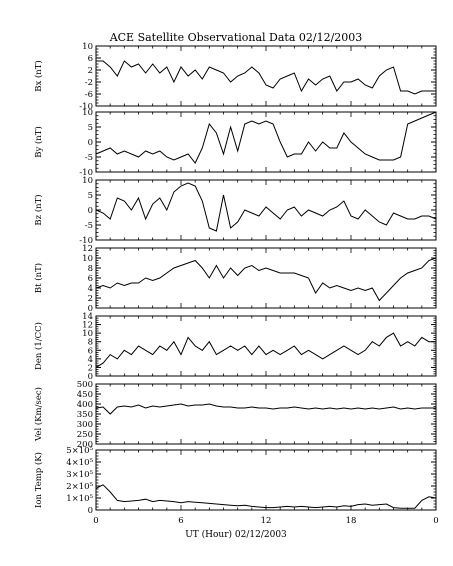  I want to click on y-axis-label: Vel (Km/sec), so click(38, 414).